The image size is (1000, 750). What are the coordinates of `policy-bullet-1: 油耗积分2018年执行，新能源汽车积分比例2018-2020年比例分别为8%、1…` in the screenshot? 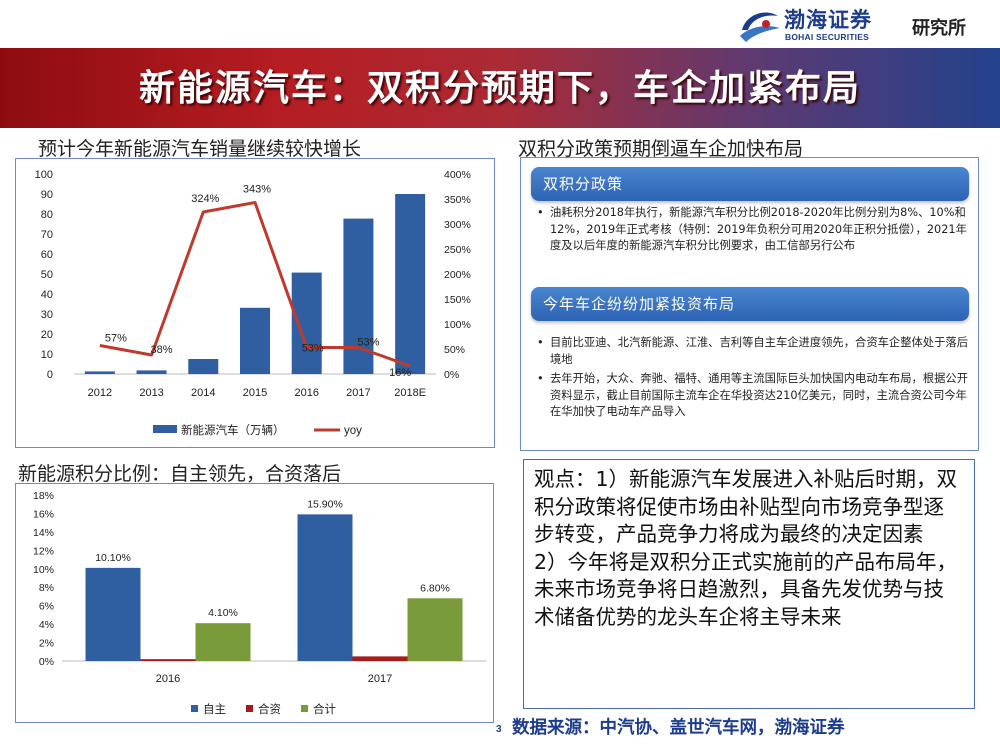 It's located at (755, 230).